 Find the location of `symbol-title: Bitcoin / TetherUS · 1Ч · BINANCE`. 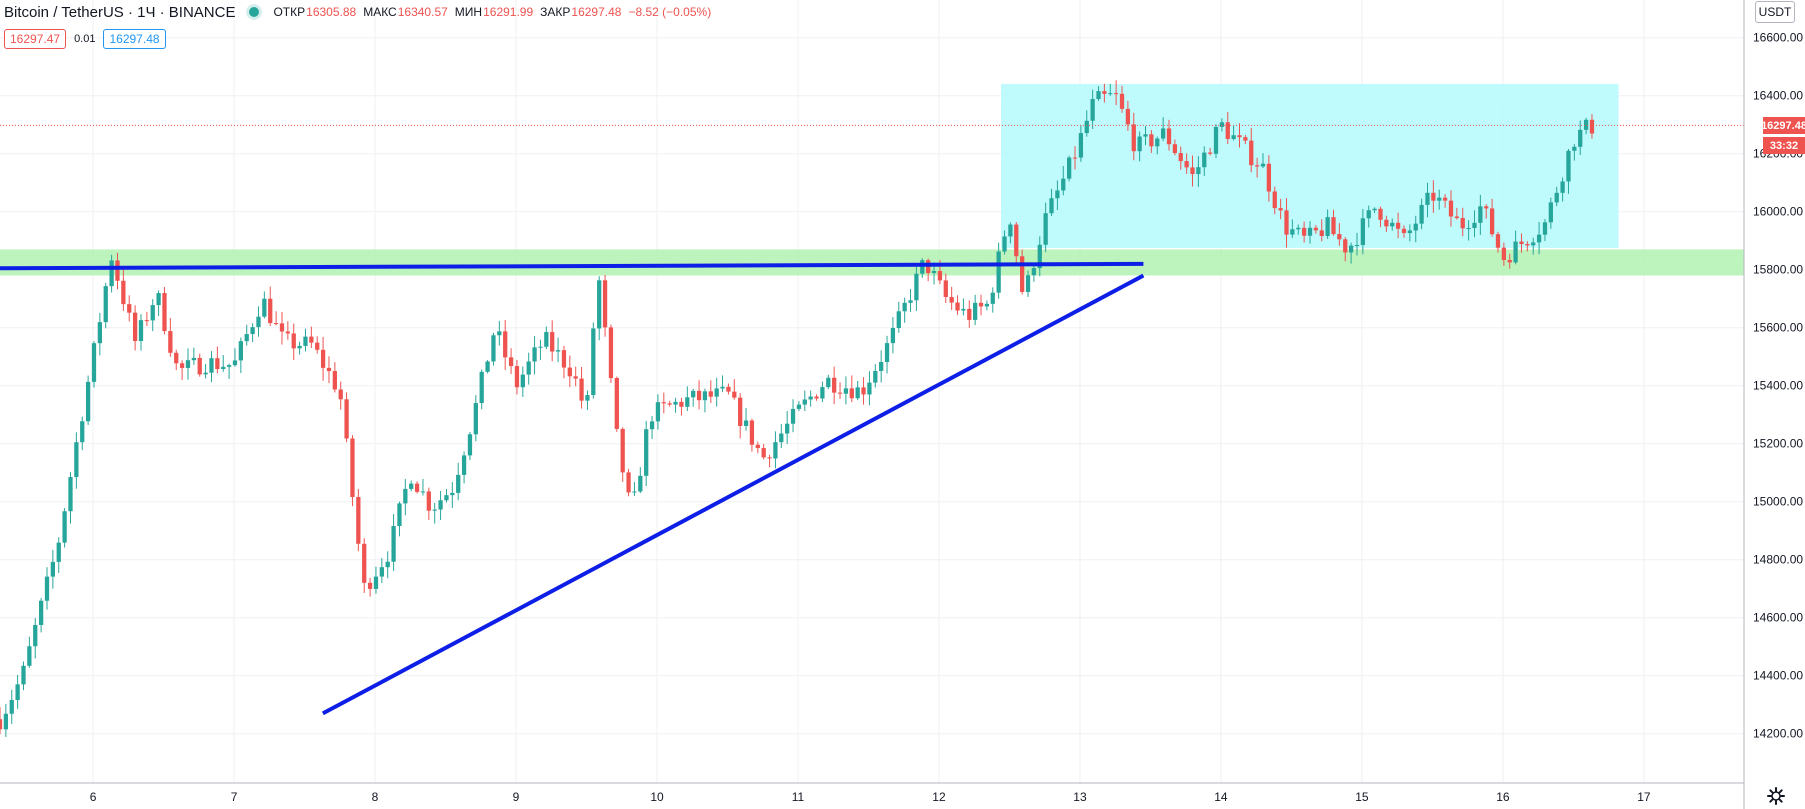

symbol-title: Bitcoin / TetherUS · 1Ч · BINANCE is located at coordinates (120, 12).